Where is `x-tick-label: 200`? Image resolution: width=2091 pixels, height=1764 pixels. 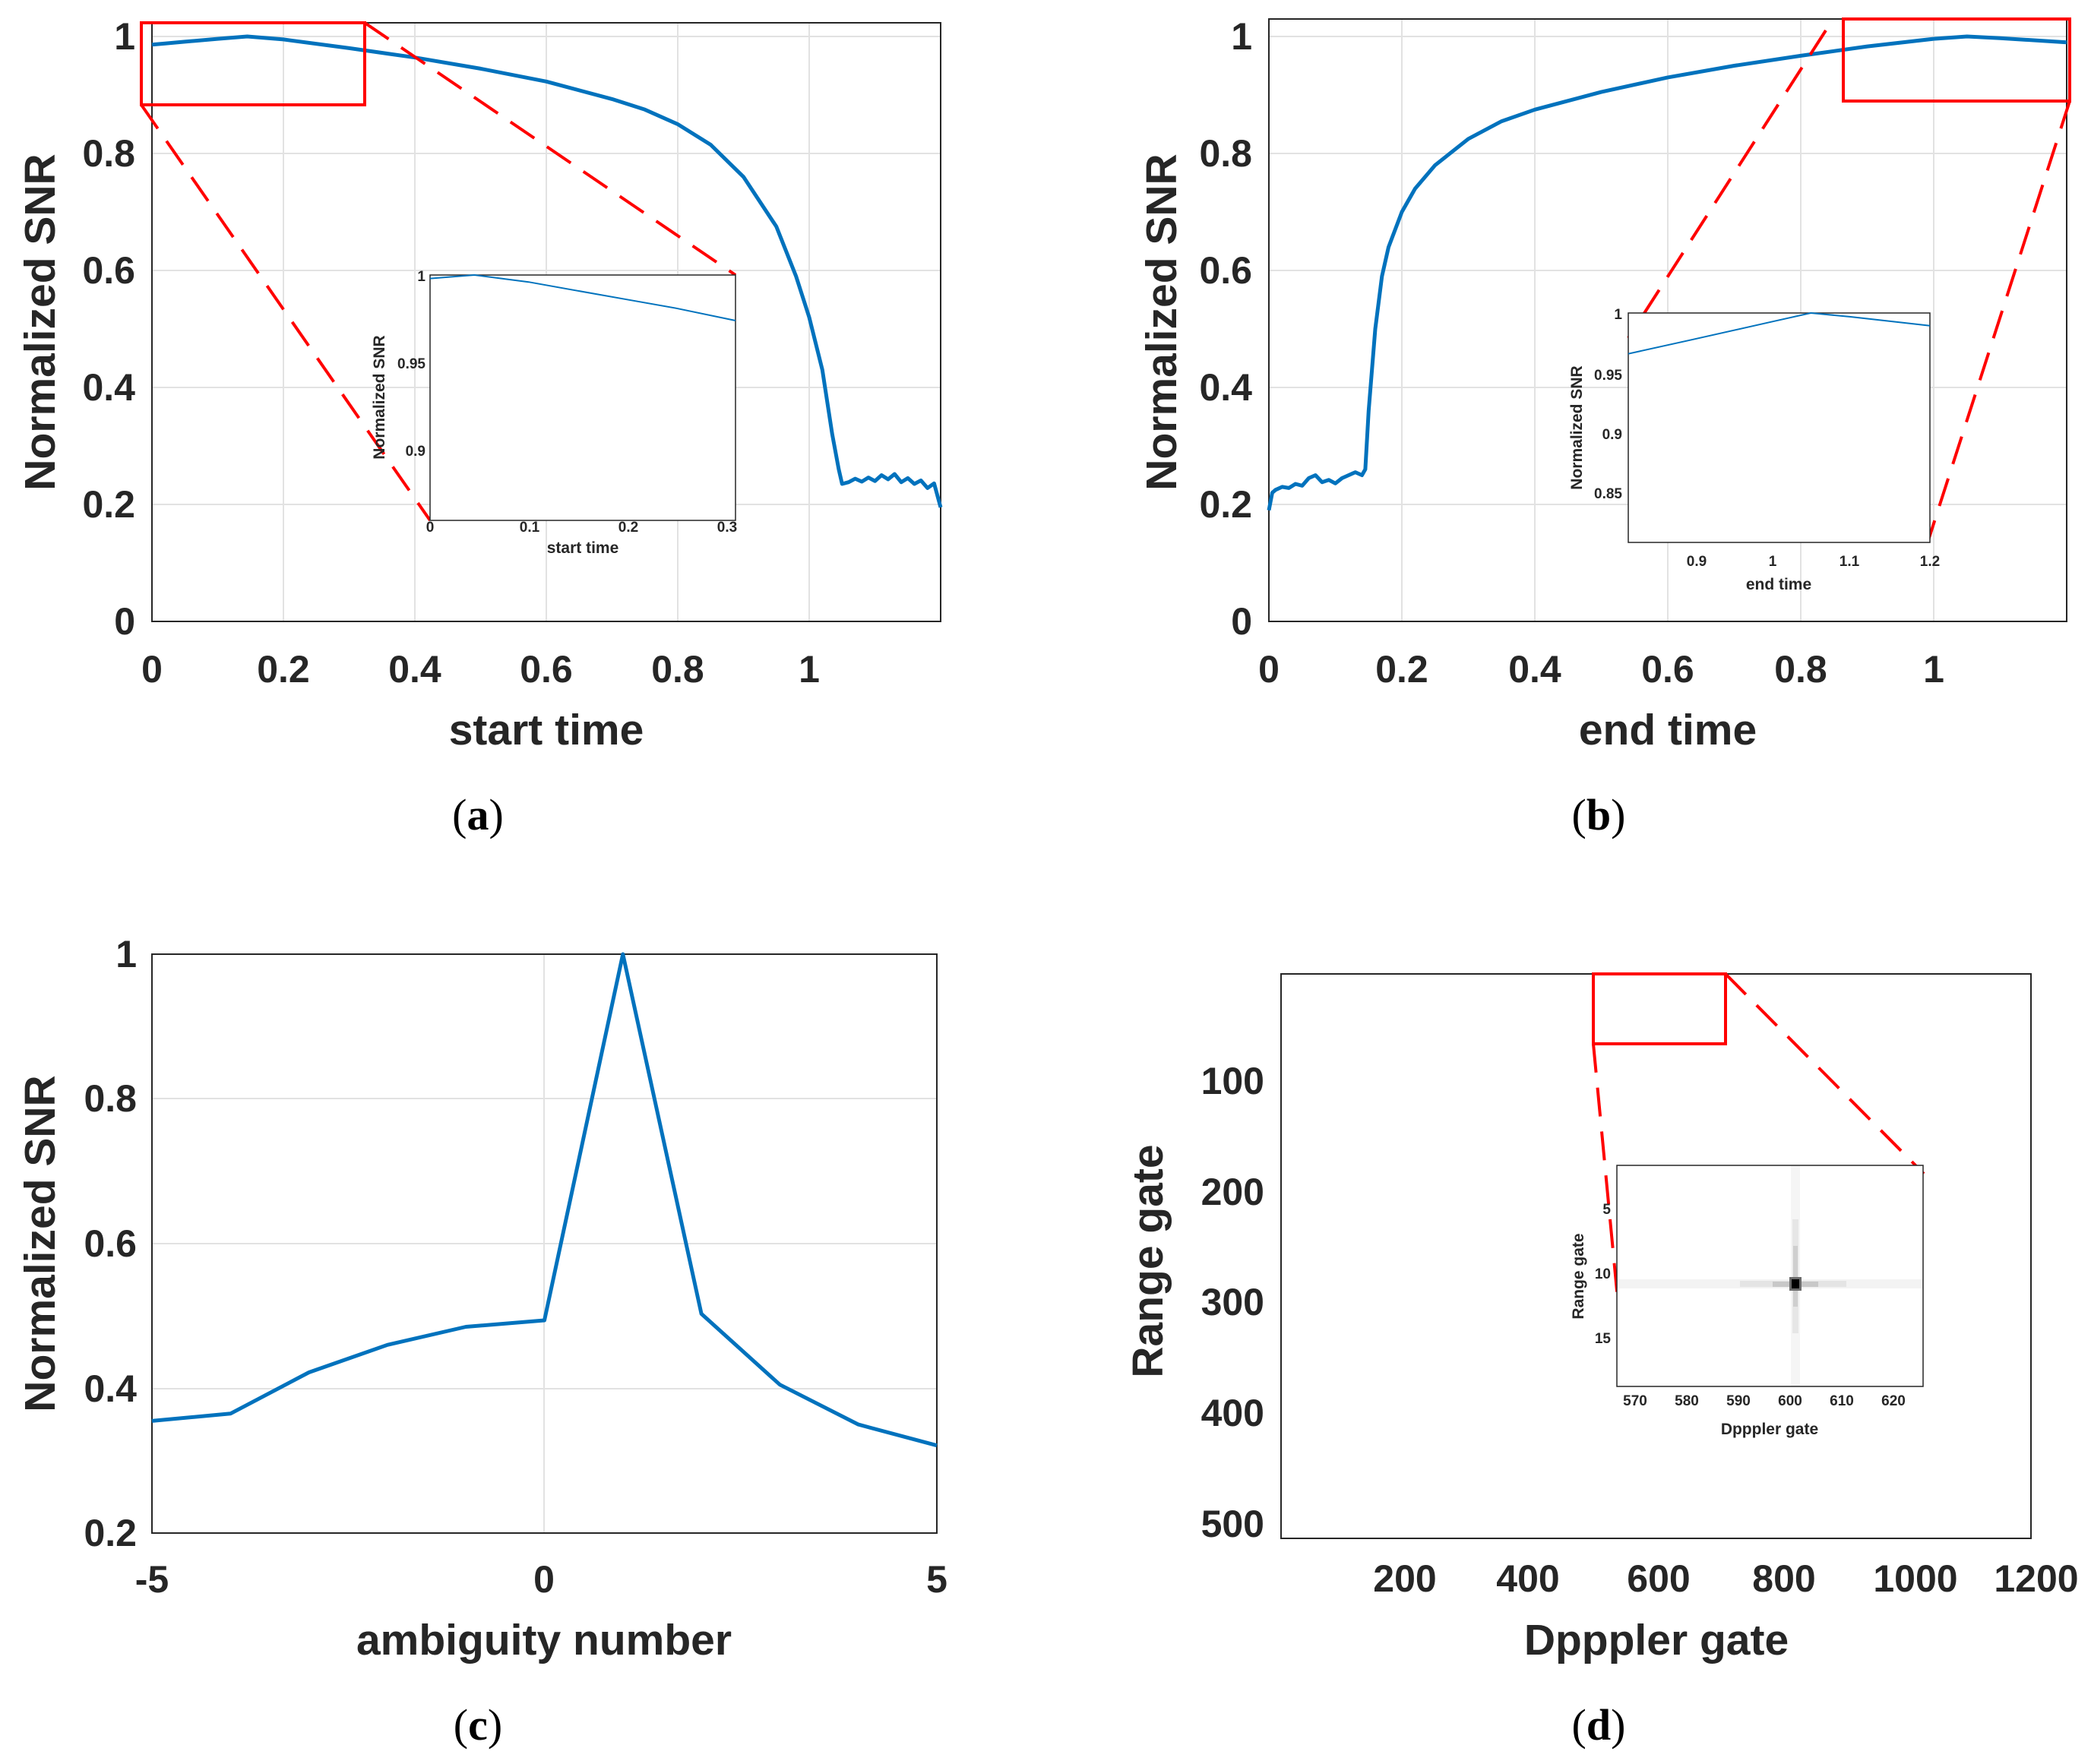
x-tick-label: 200 is located at coordinates (1404, 1578).